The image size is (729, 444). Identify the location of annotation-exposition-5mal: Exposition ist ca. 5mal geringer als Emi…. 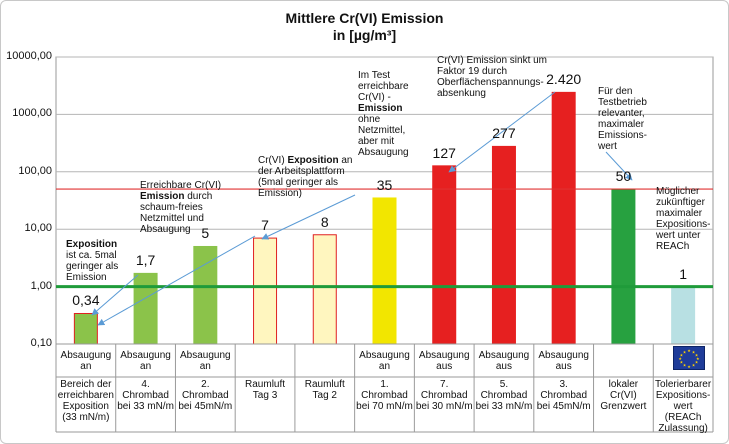
(101, 261).